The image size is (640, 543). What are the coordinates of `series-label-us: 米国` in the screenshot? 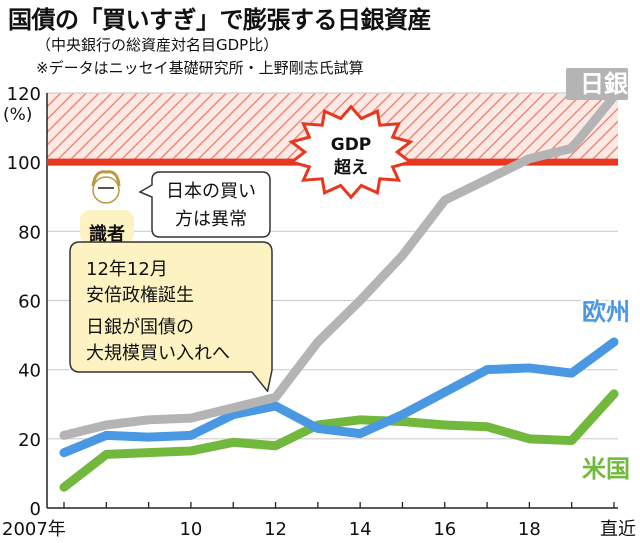 It's located at (606, 469).